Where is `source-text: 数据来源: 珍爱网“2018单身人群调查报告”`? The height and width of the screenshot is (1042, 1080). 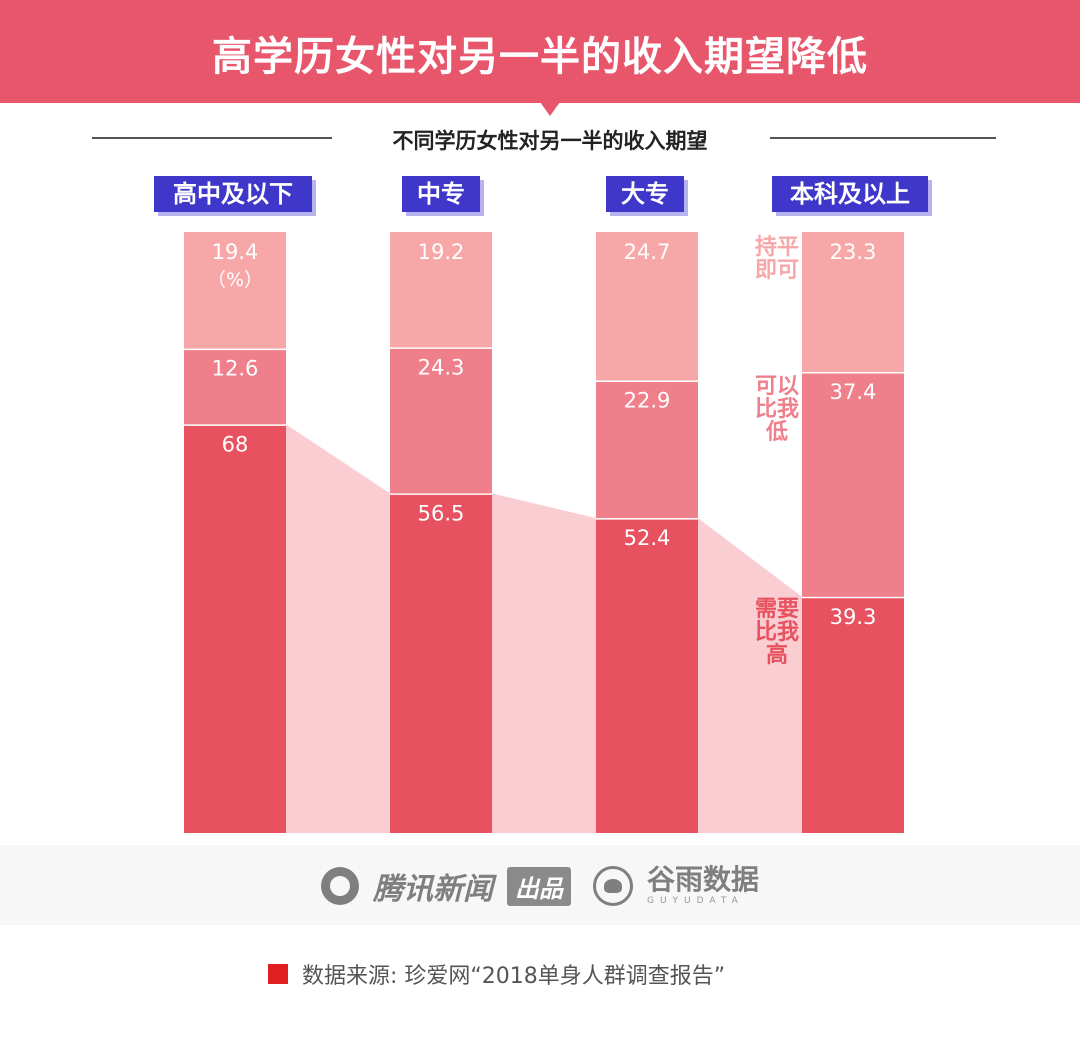
source-text: 数据来源: 珍爱网“2018单身人群调查报告” is located at coordinates (514, 976).